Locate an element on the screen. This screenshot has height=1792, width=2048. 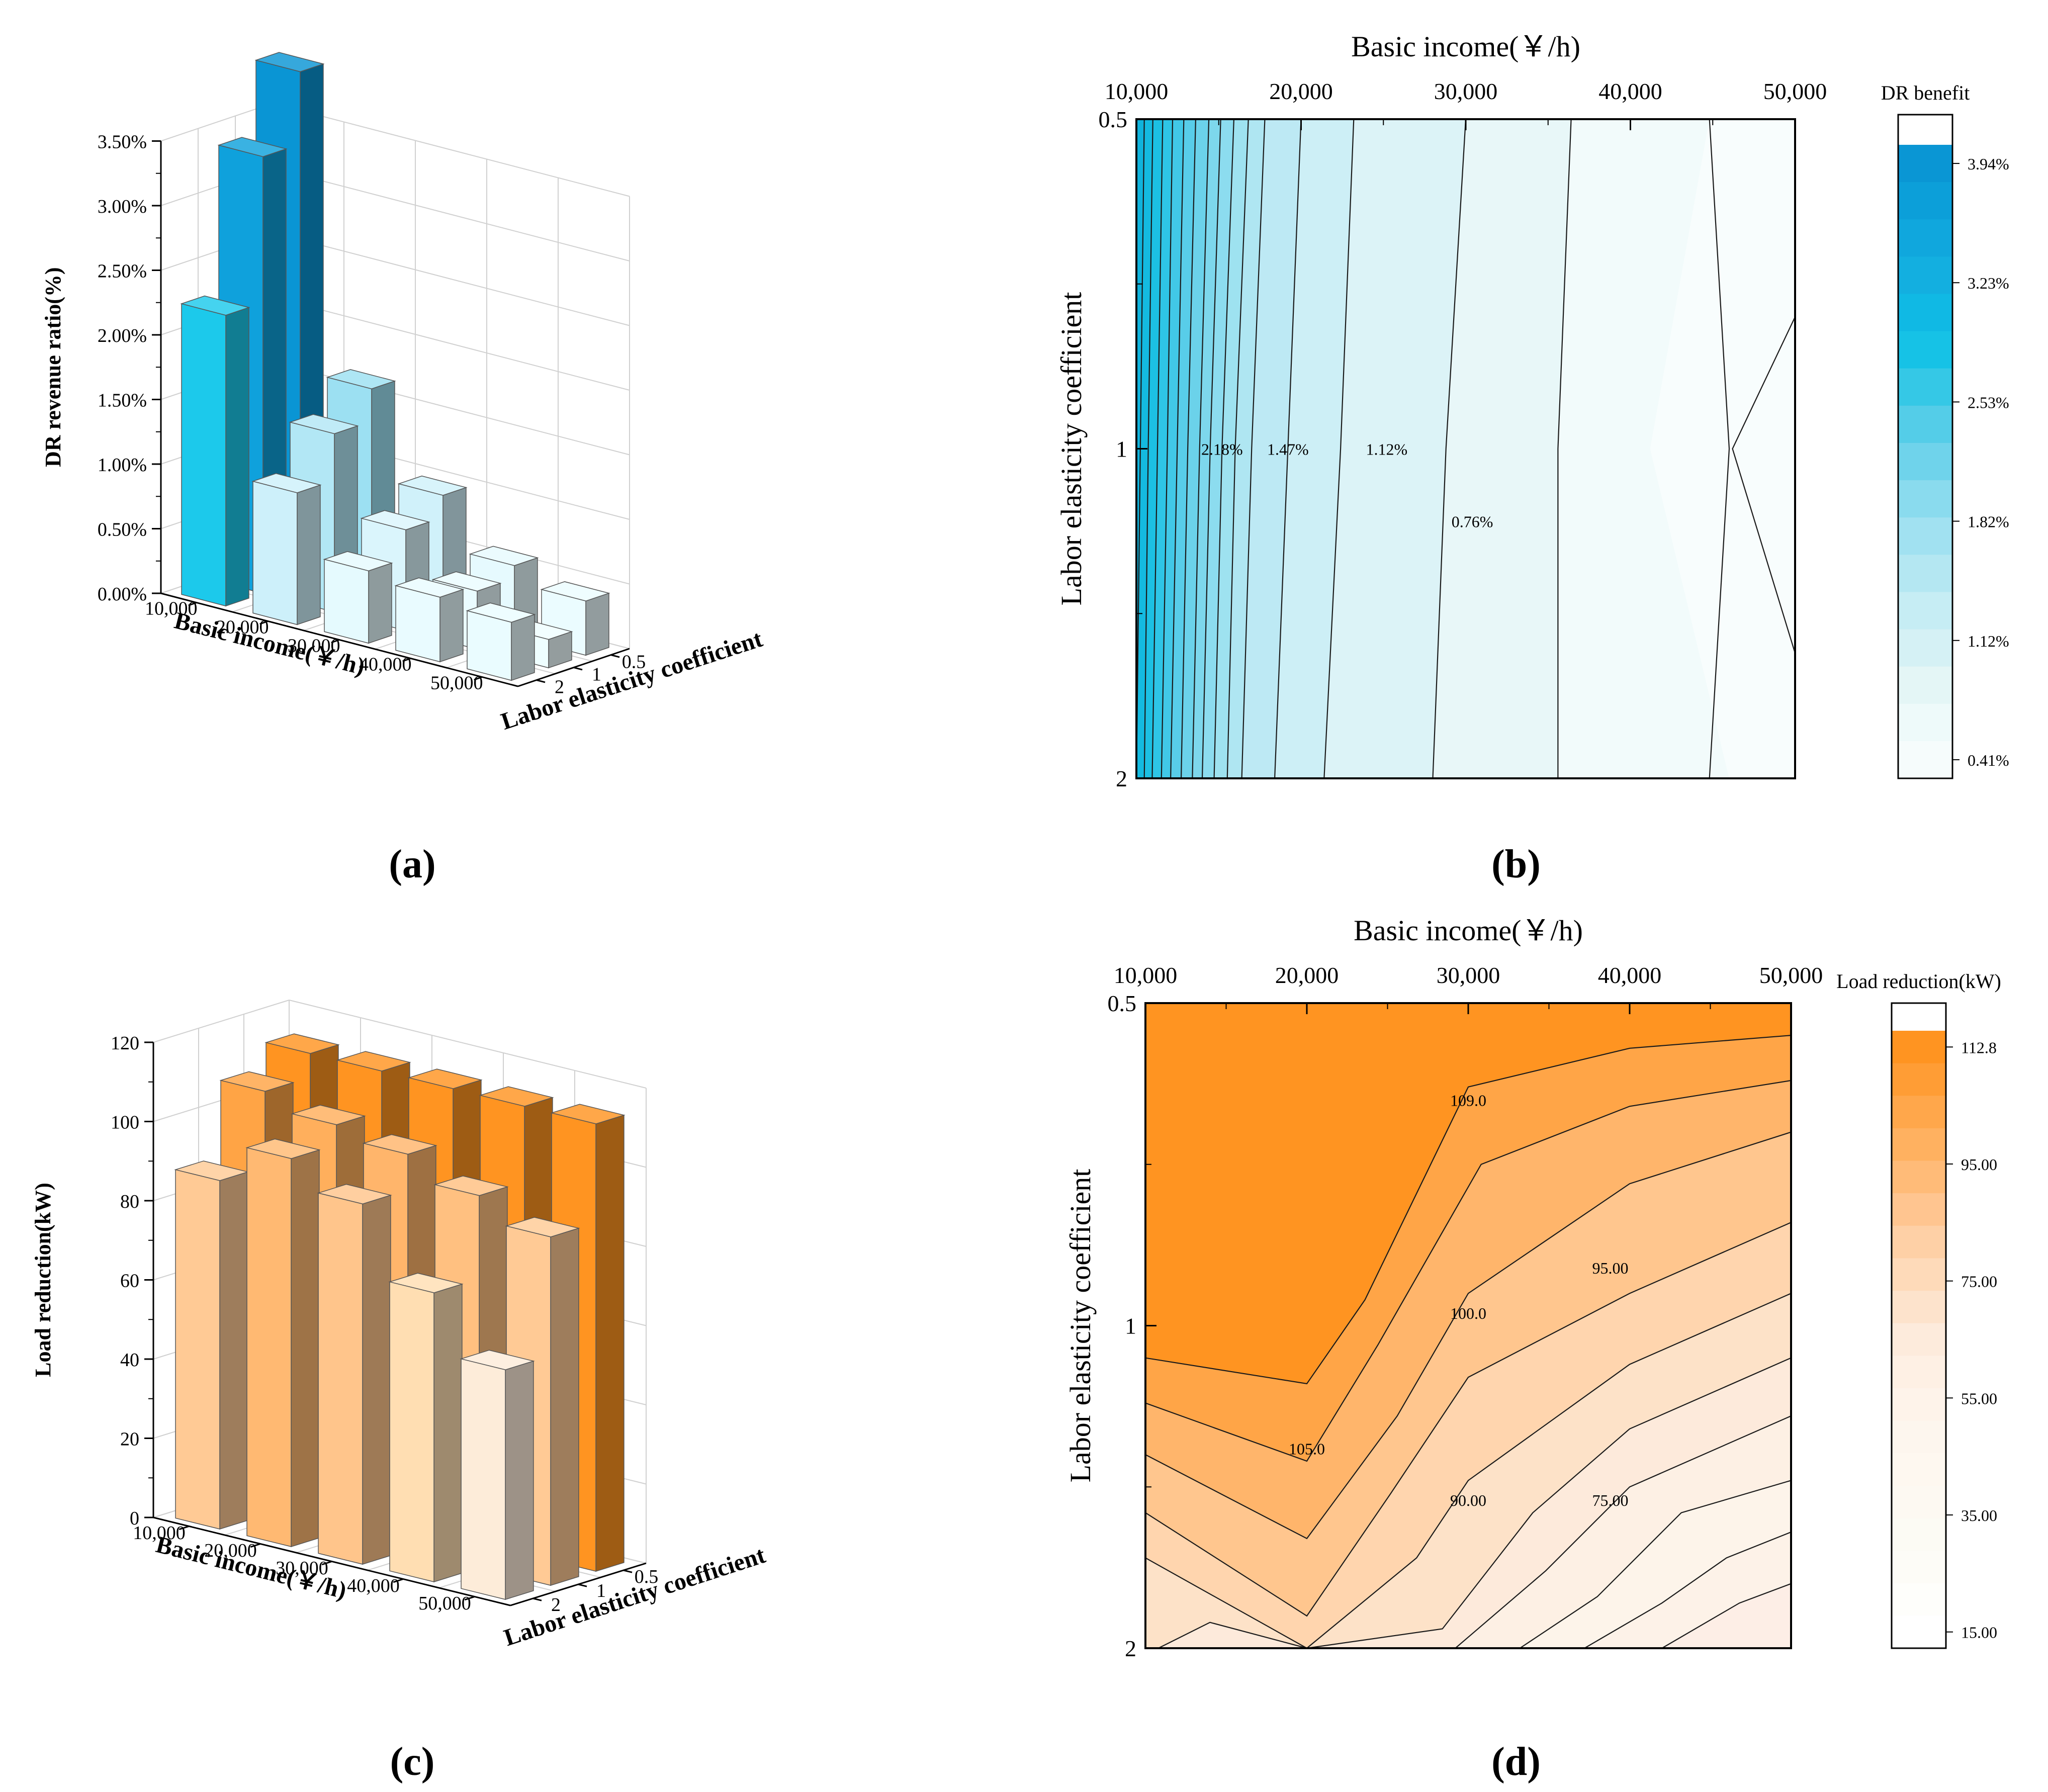
colorbar-tick-label: 35.00 is located at coordinates (1979, 1516).